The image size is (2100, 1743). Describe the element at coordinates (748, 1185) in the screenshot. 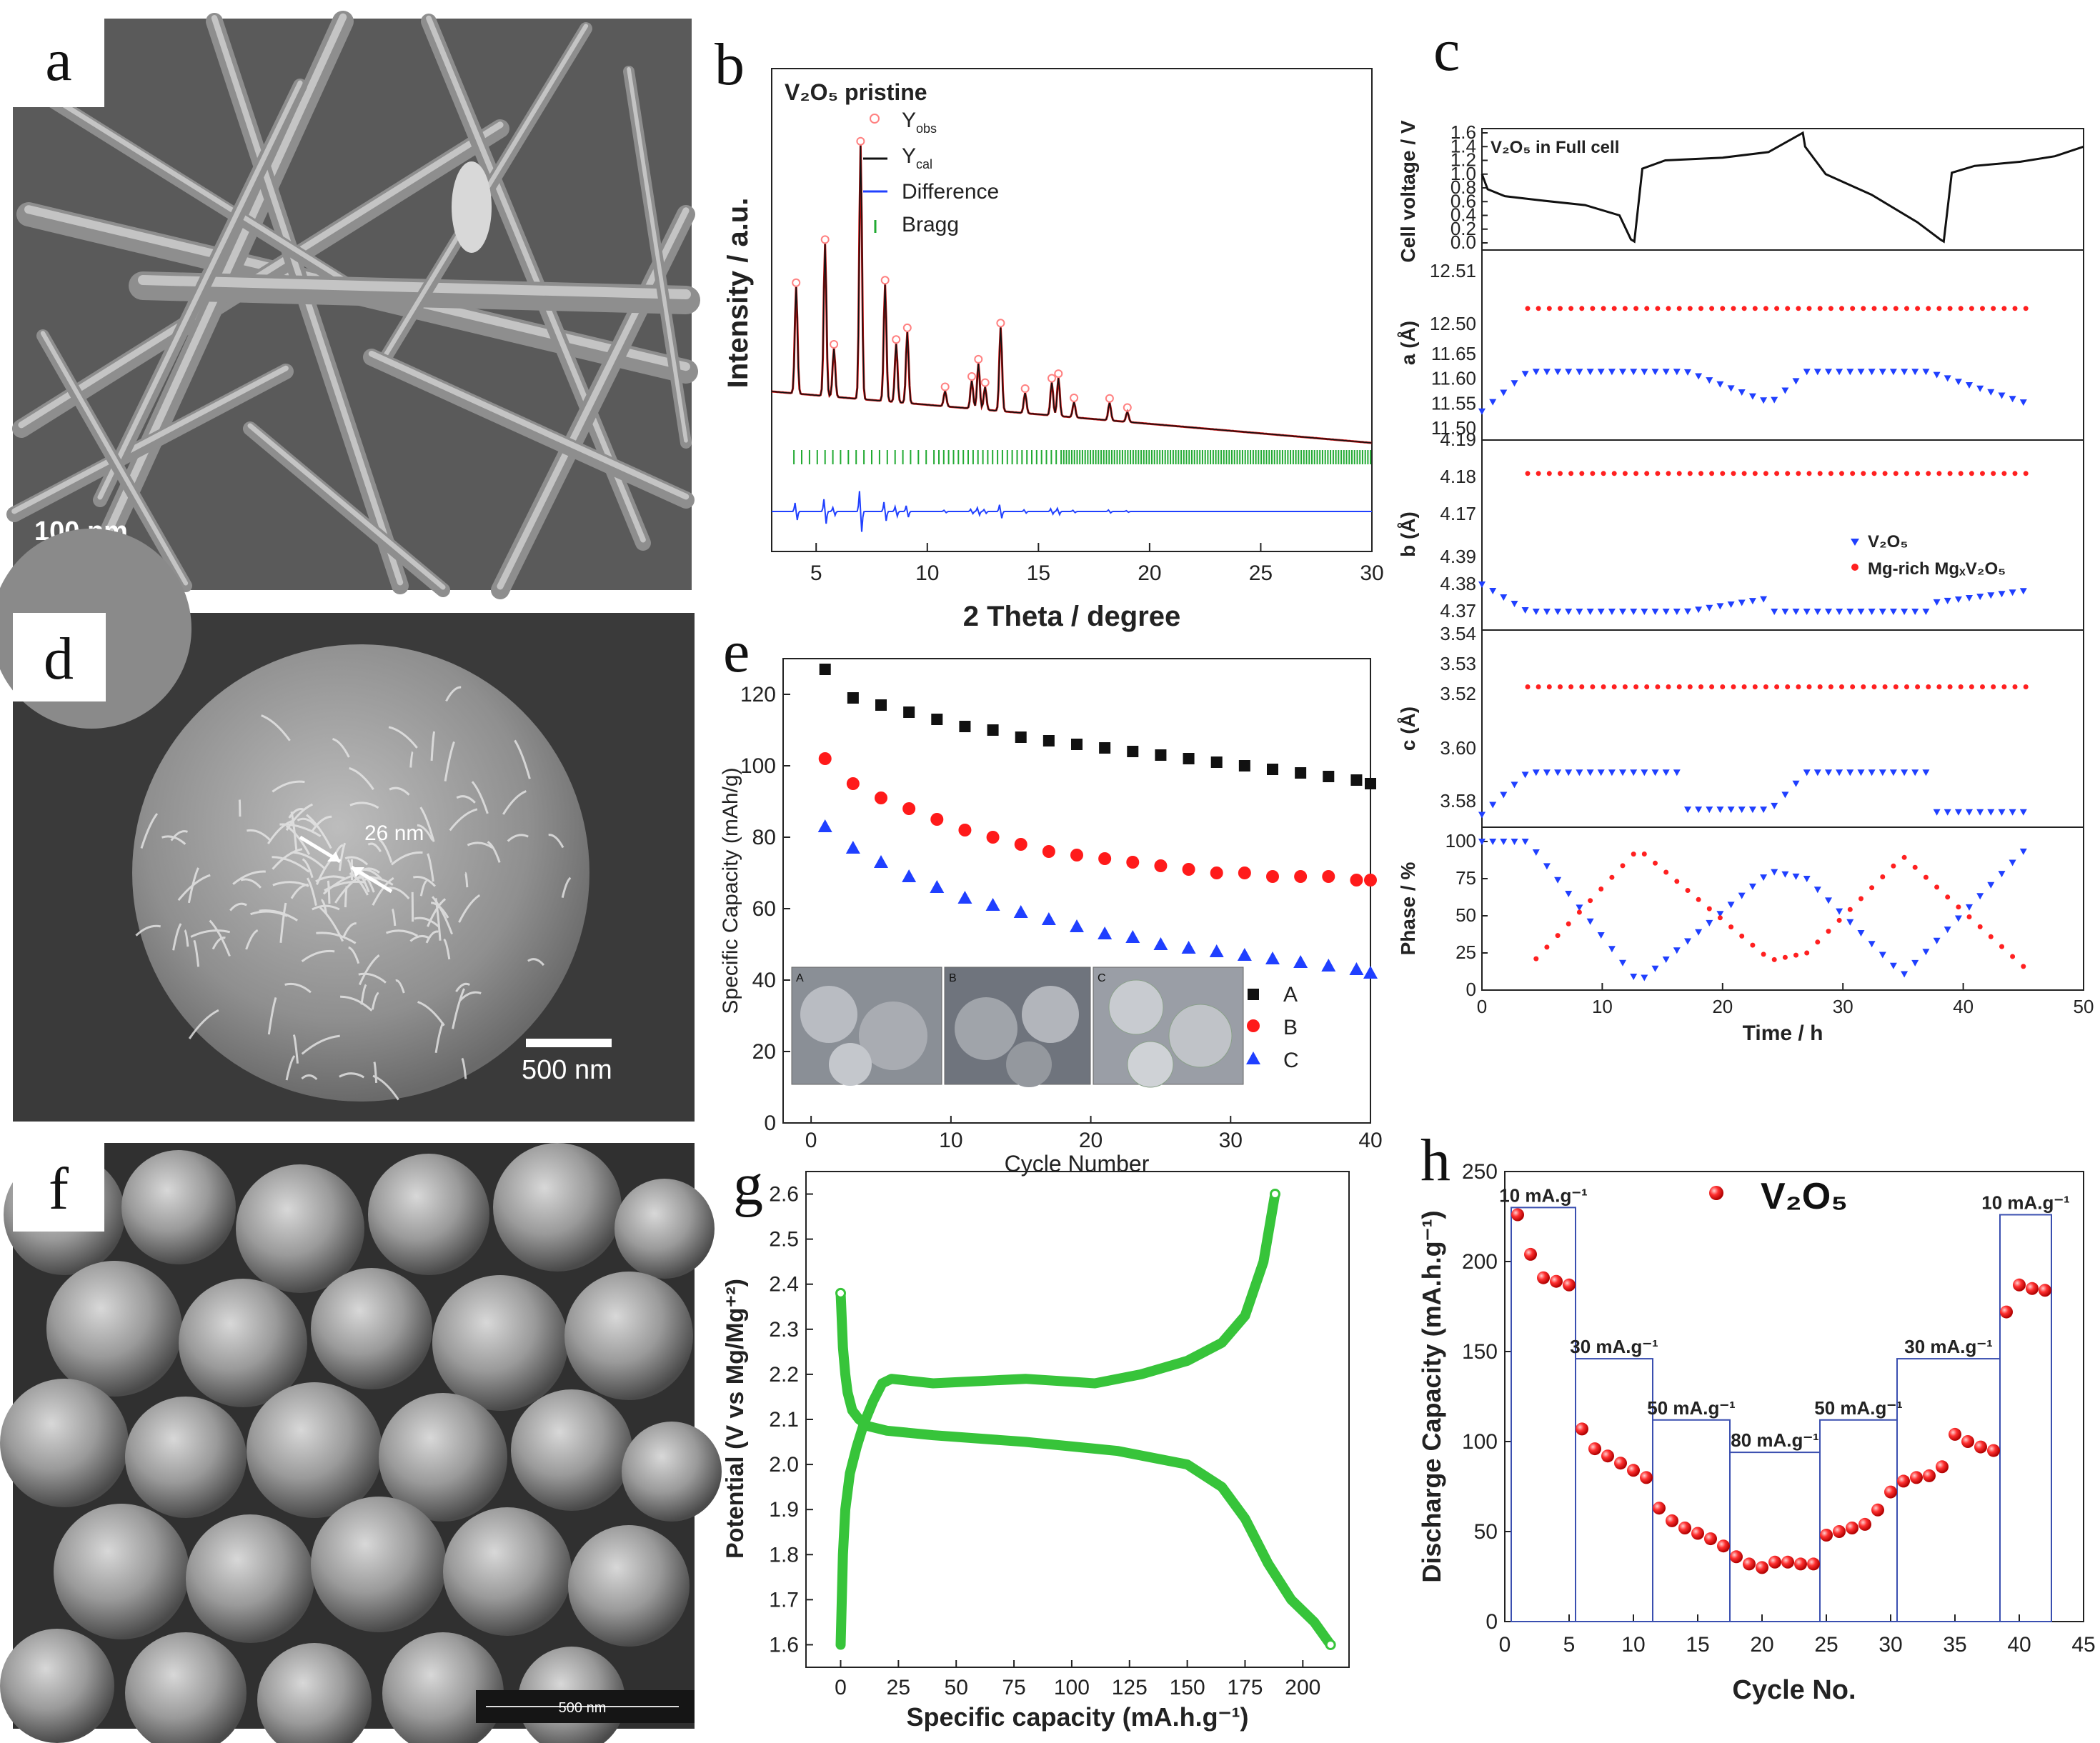

I see `panel-g-label: g` at that location.